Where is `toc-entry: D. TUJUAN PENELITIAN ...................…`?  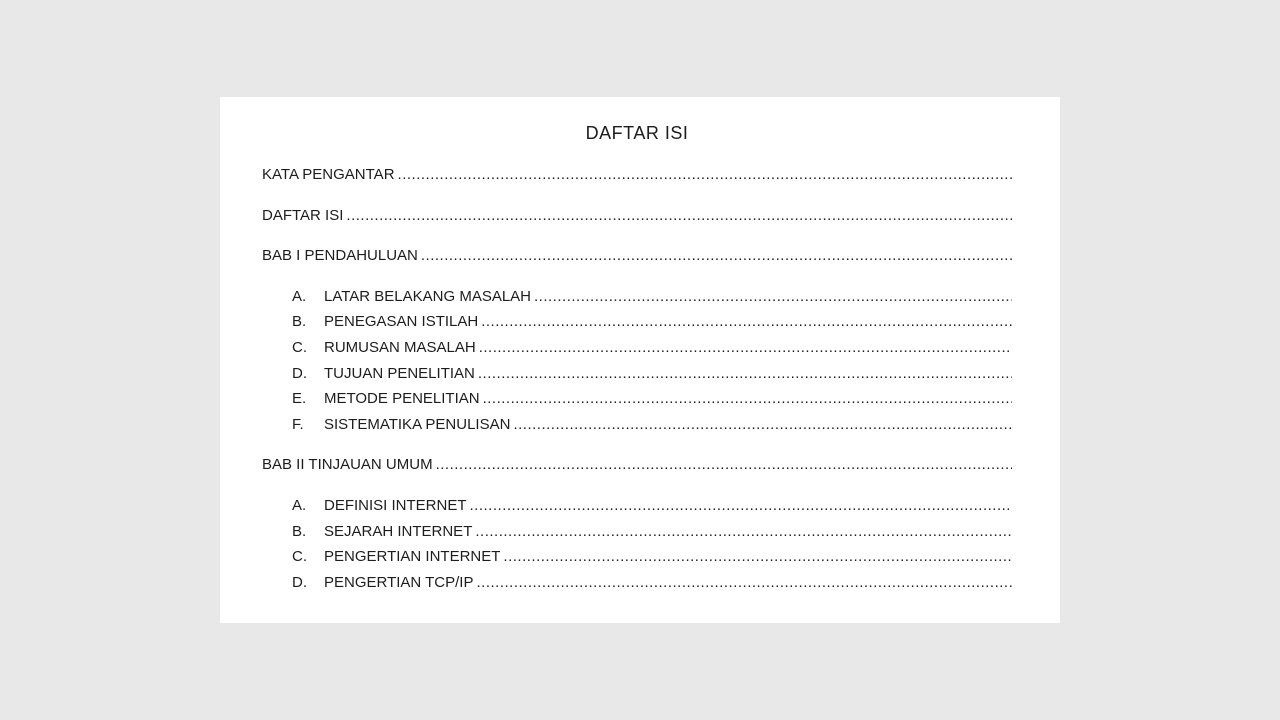 toc-entry: D. TUJUAN PENELITIAN ...................… is located at coordinates (637, 374).